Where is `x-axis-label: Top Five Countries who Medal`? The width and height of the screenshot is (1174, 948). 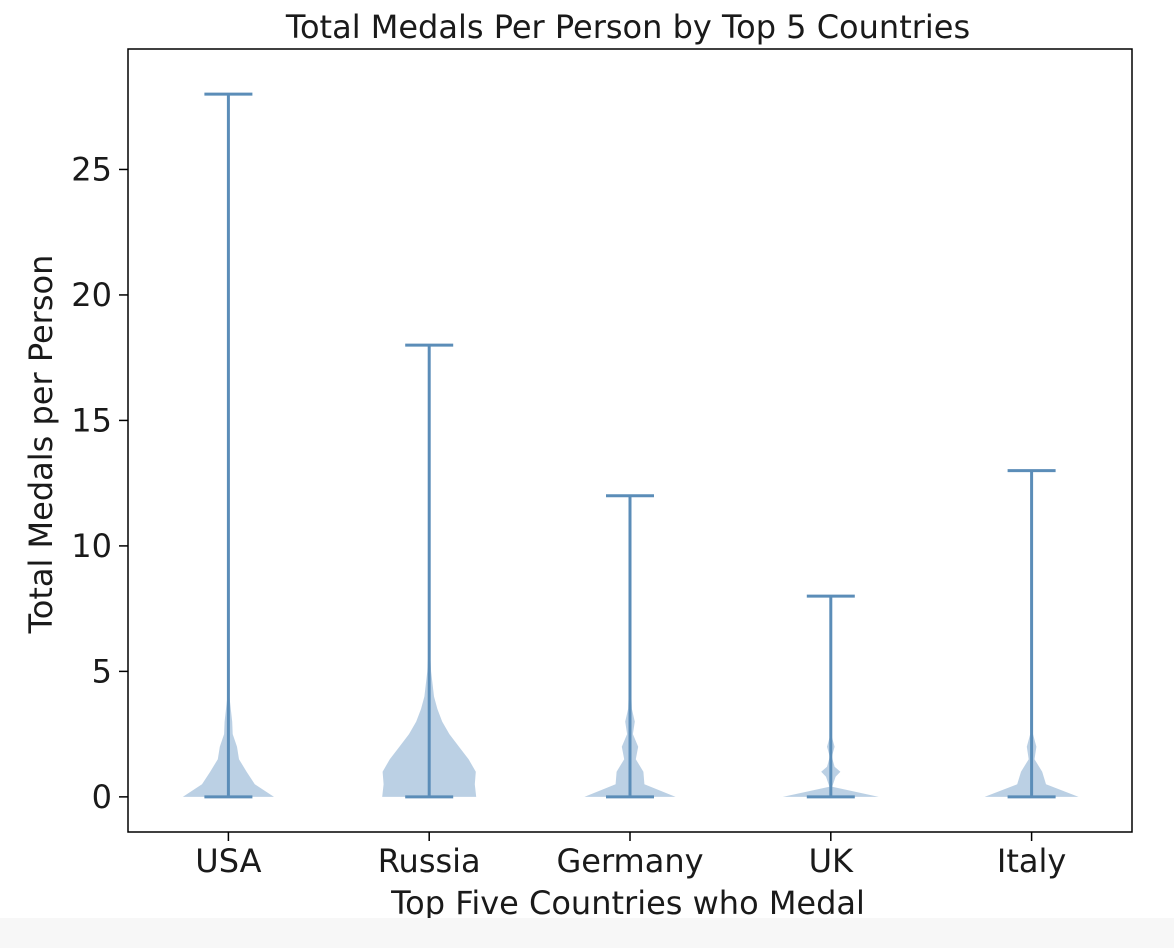 x-axis-label: Top Five Countries who Medal is located at coordinates (627, 903).